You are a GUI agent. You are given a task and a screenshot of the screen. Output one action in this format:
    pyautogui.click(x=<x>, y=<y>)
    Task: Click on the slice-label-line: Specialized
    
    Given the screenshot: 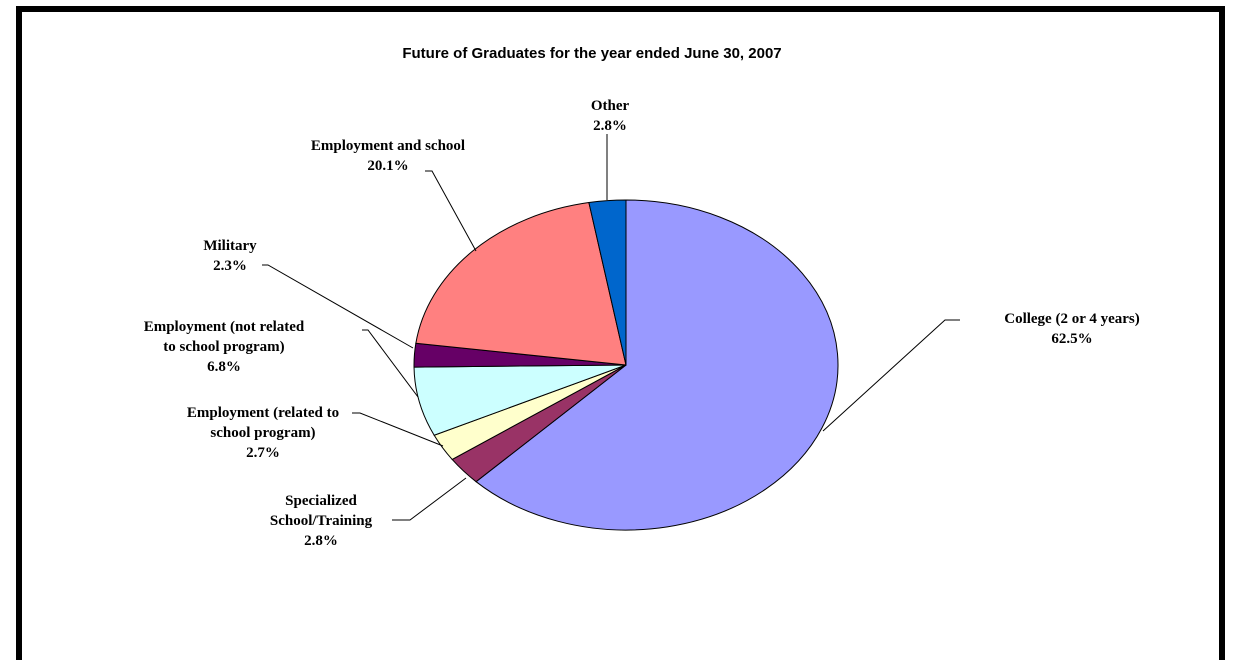 What is the action you would take?
    pyautogui.click(x=321, y=501)
    